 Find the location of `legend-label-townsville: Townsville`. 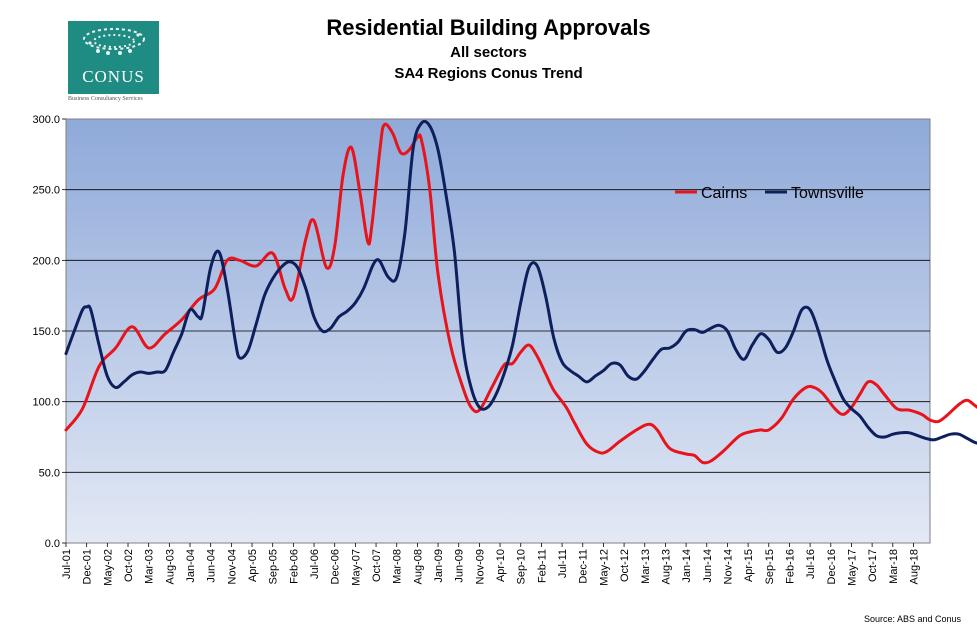

legend-label-townsville: Townsville is located at coordinates (827, 193).